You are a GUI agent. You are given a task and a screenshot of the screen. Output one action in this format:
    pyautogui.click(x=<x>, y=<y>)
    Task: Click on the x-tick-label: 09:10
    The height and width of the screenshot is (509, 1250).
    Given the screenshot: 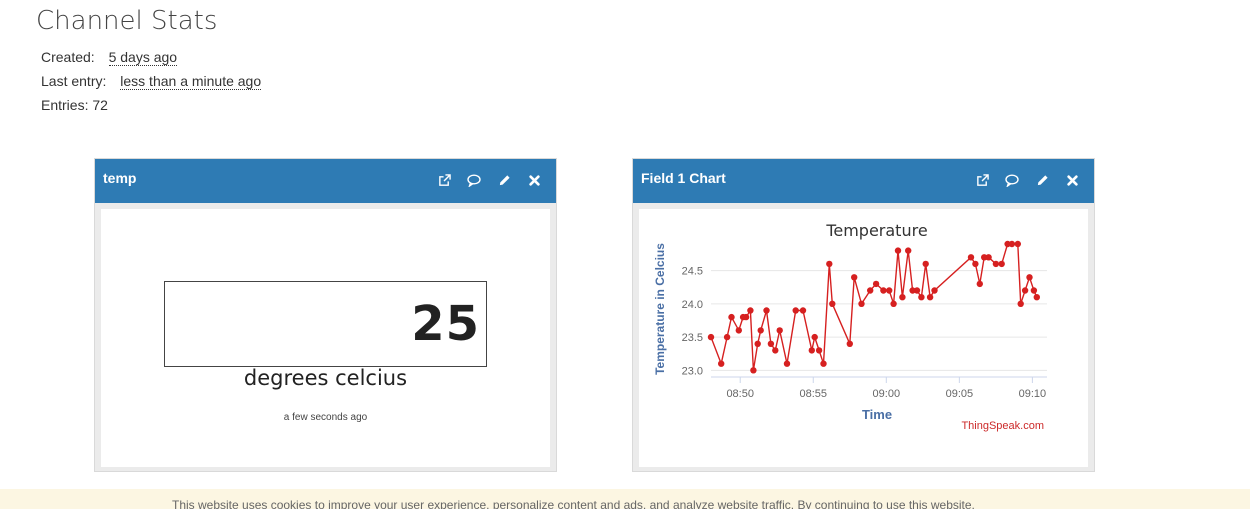 What is the action you would take?
    pyautogui.click(x=1033, y=394)
    